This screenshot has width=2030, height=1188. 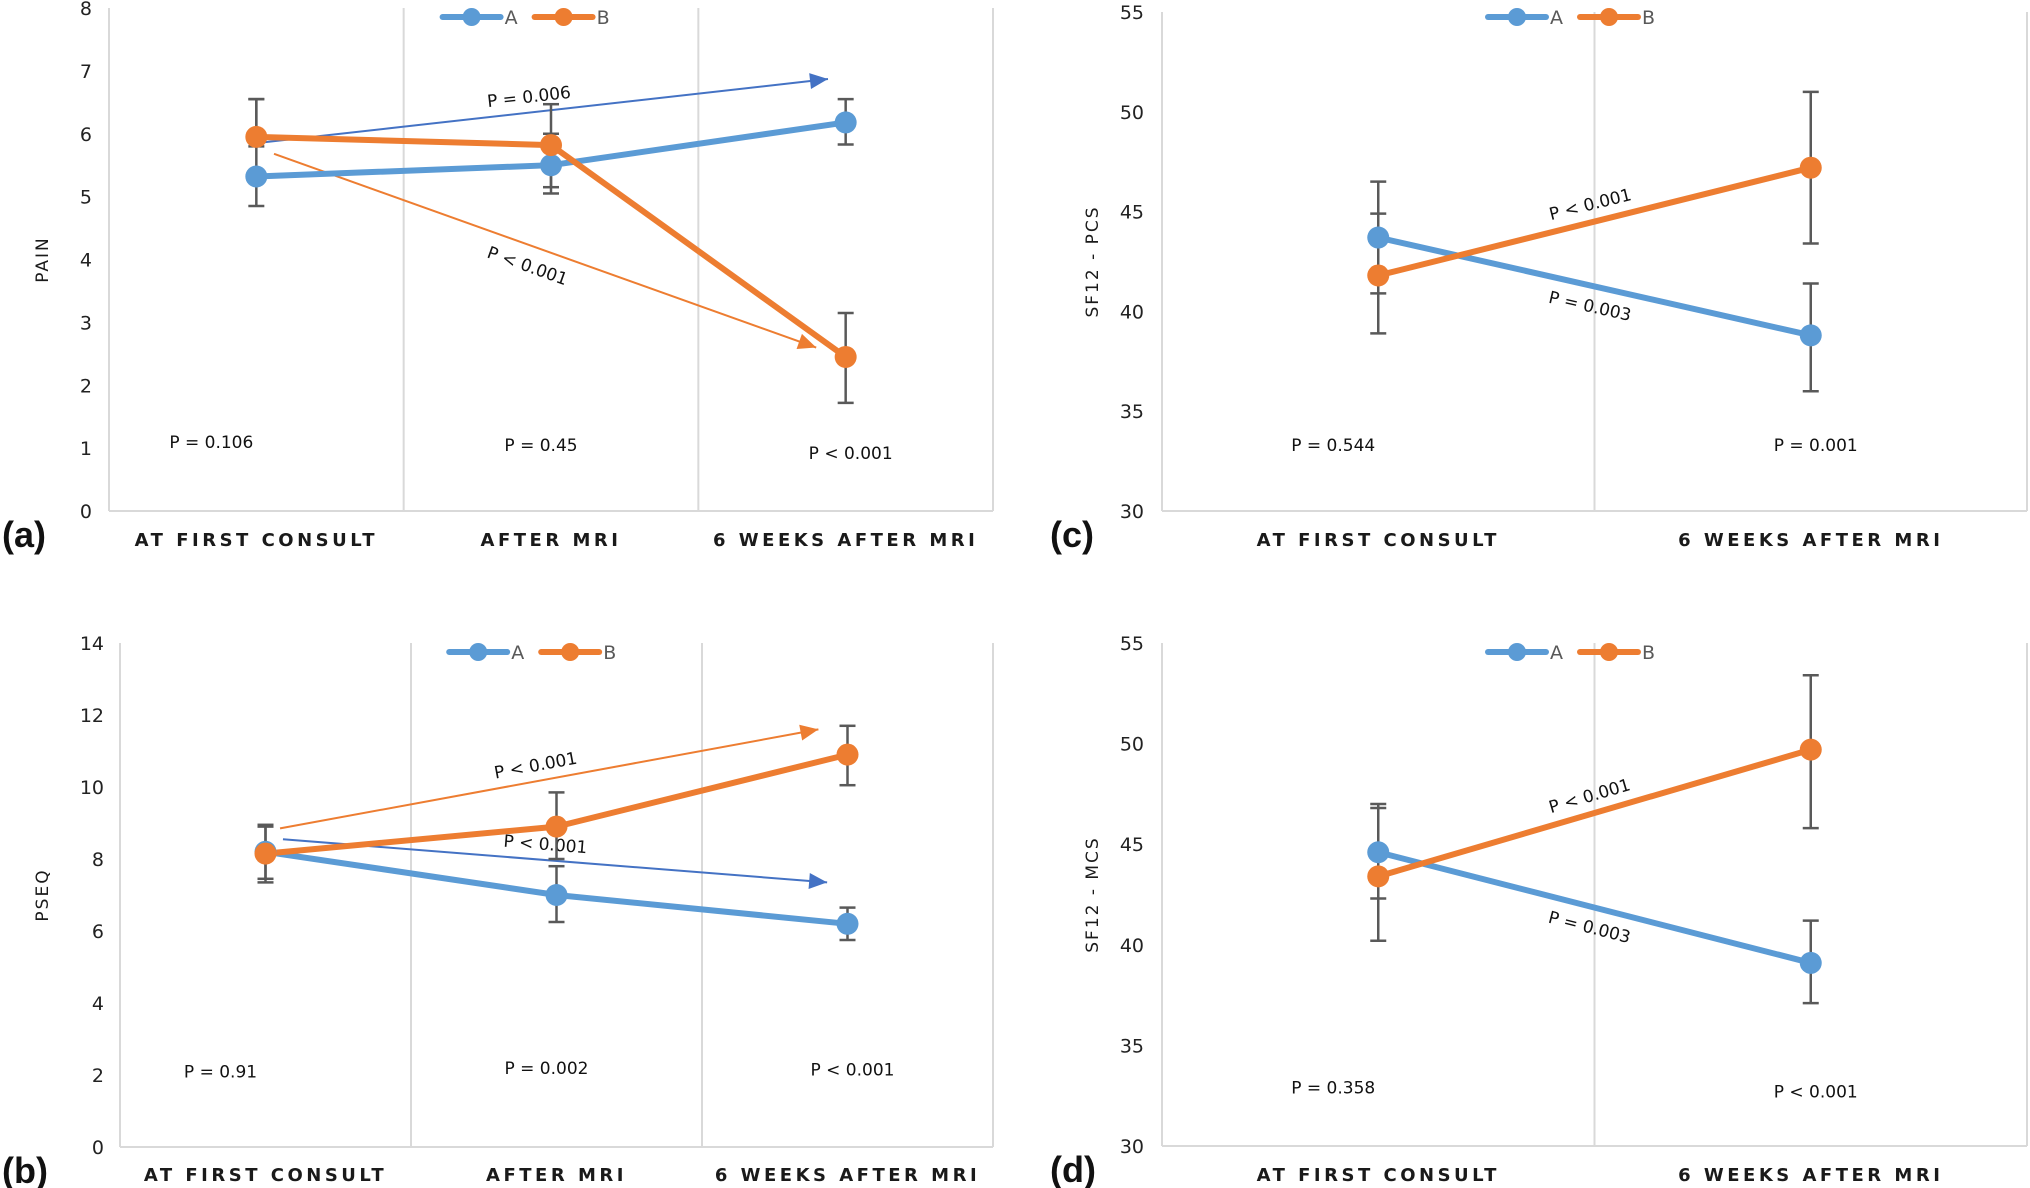 What do you see at coordinates (86, 323) in the screenshot?
I see `y-tick-label: 3` at bounding box center [86, 323].